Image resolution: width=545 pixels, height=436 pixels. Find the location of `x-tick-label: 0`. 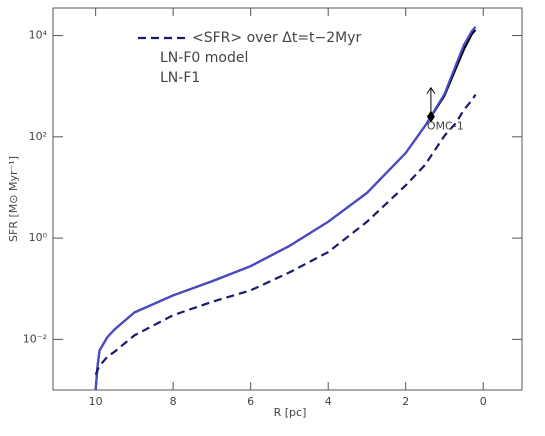

x-tick-label: 0 is located at coordinates (483, 401).